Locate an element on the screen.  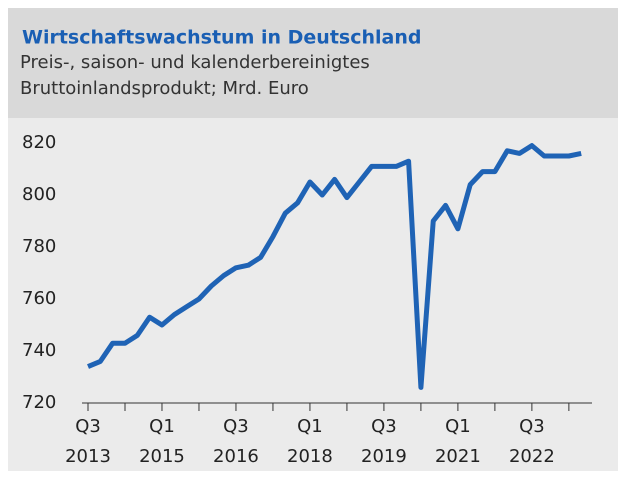
x-tick-label: Q3 2016 is located at coordinates (236, 441).